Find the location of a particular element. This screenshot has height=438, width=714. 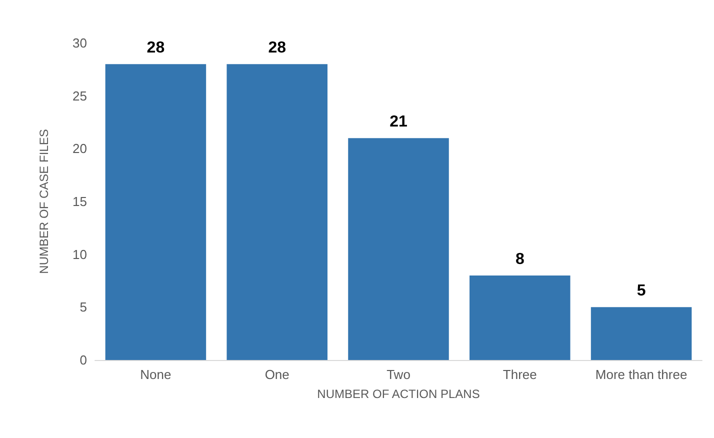

y-tick-label: 10 is located at coordinates (79, 254).